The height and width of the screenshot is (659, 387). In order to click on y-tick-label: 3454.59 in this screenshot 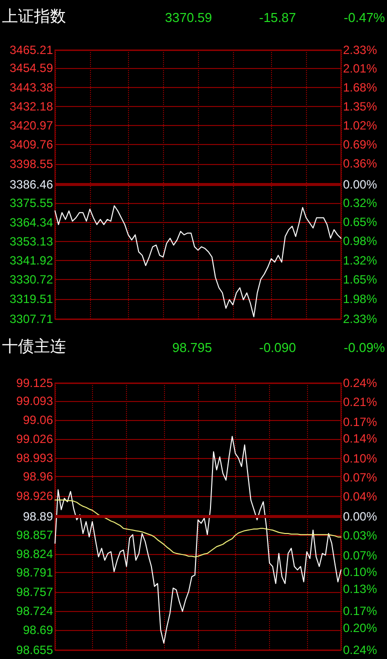, I will do `click(32, 68)`.